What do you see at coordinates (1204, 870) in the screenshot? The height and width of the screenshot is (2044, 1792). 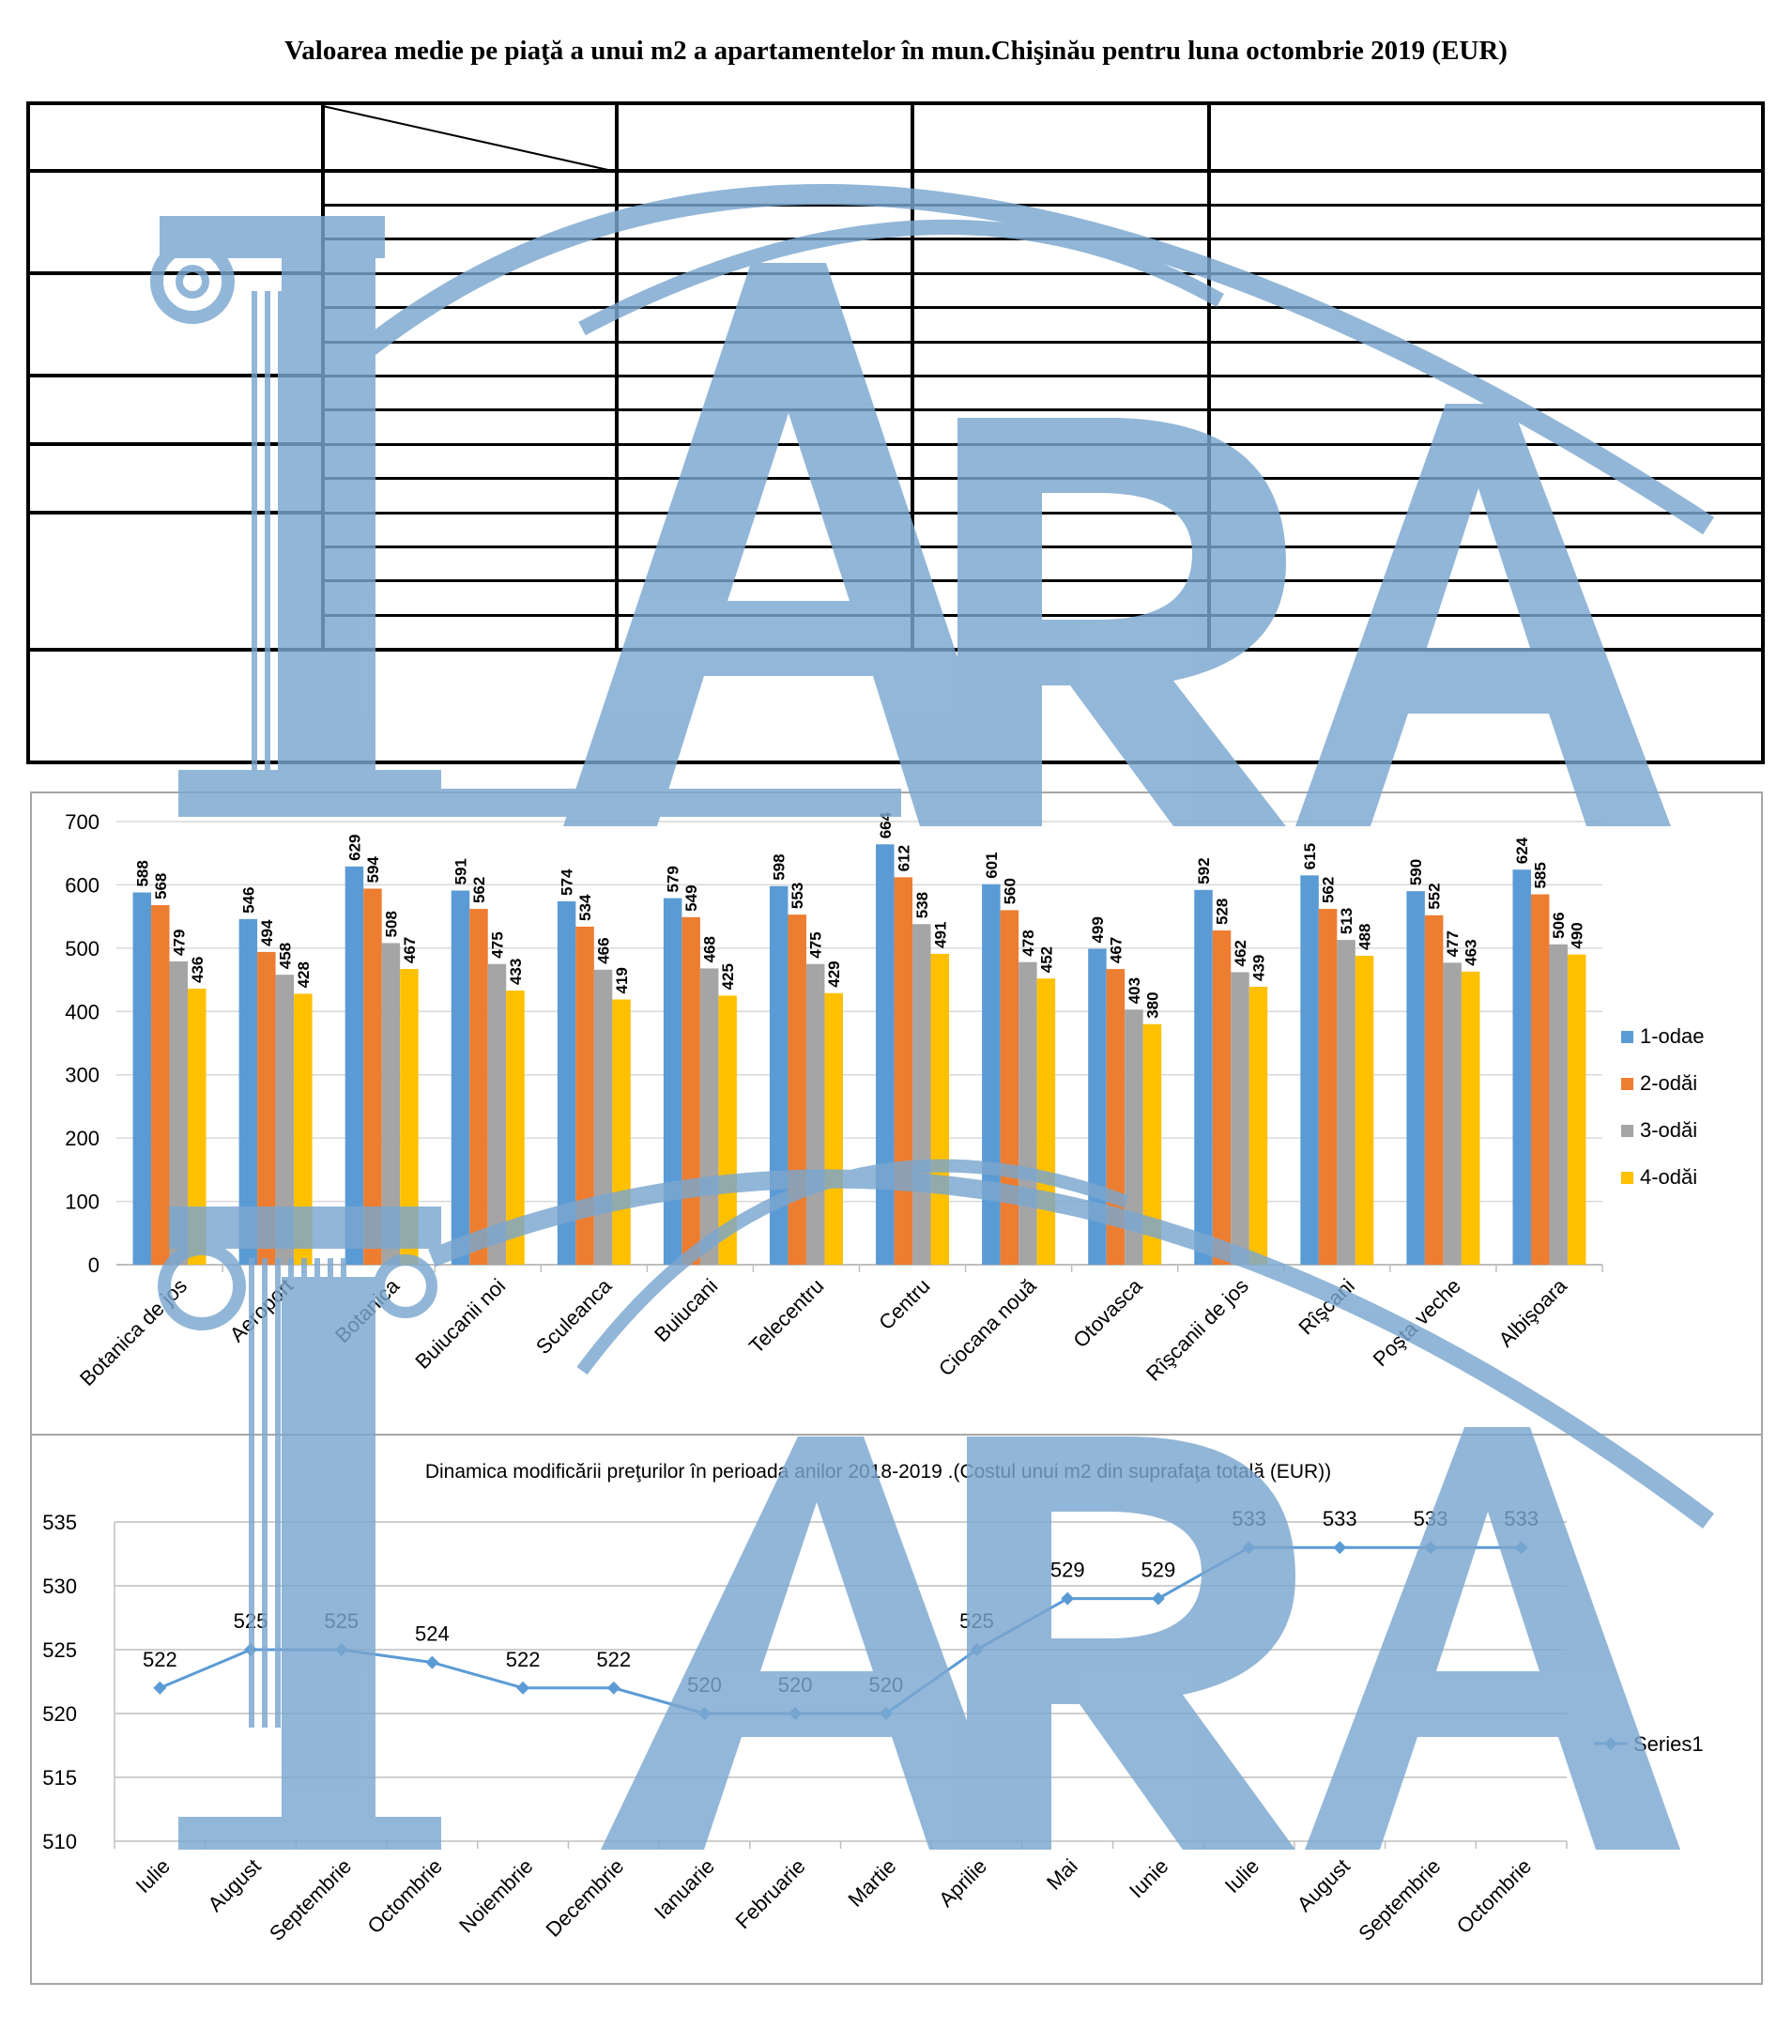 I see `bar-value-label: 592` at bounding box center [1204, 870].